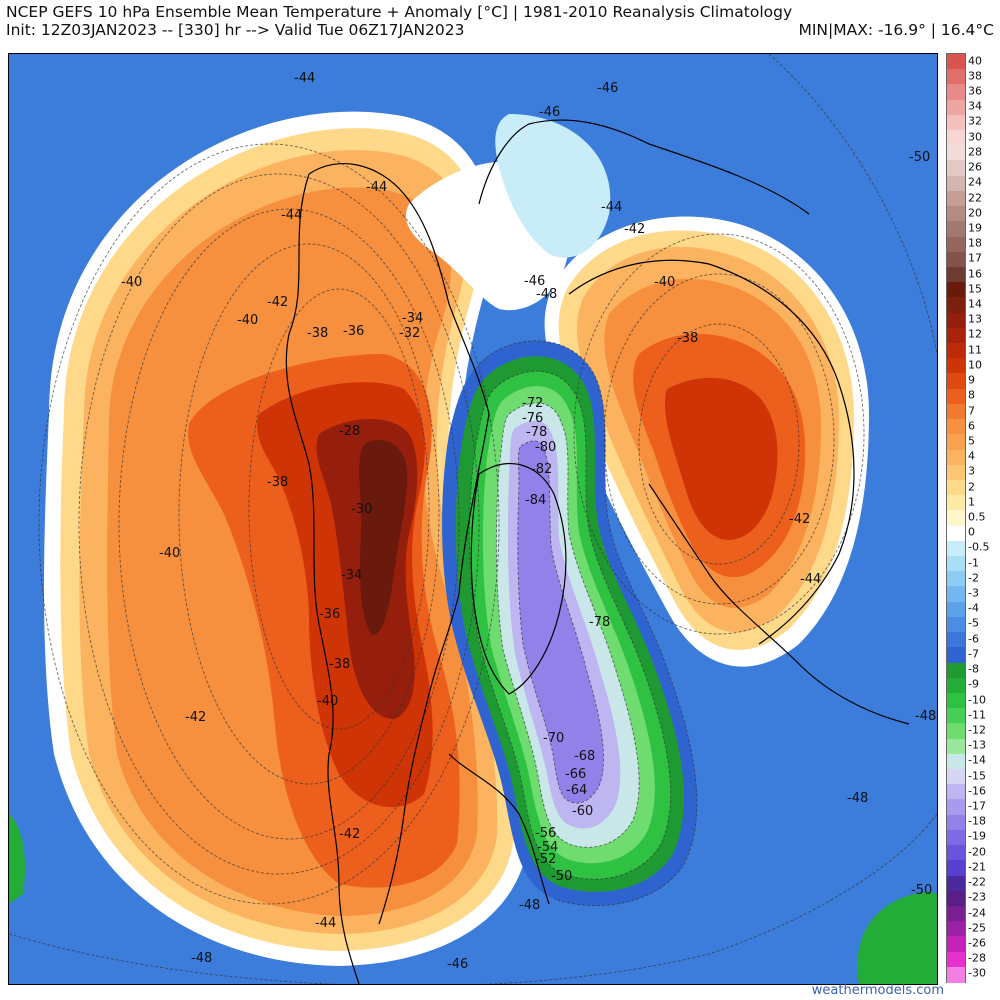  I want to click on contour-label: -84, so click(535, 500).